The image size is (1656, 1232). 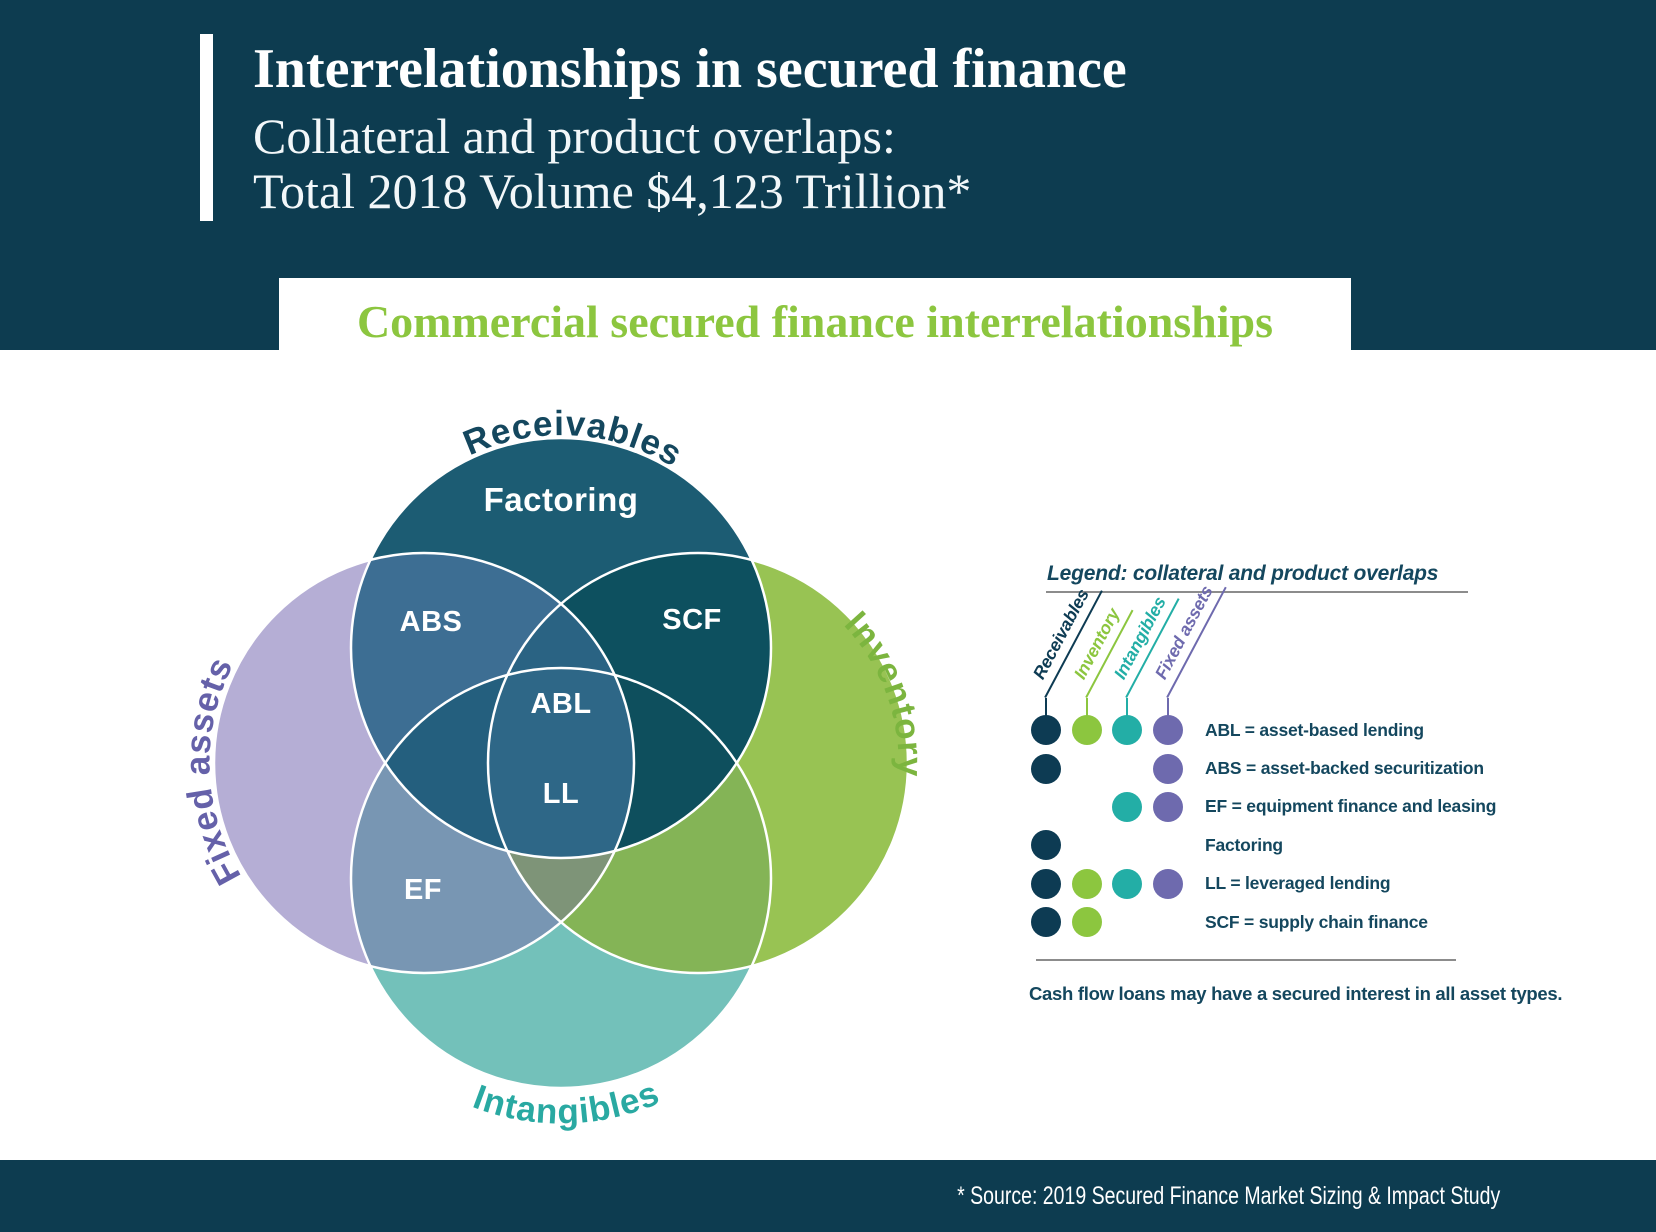 I want to click on scf-label: SCF, so click(x=692, y=620).